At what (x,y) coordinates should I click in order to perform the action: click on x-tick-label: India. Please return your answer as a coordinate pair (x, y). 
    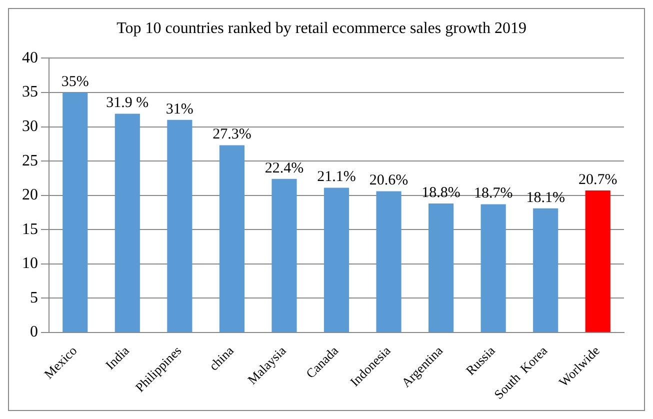
    Looking at the image, I should click on (117, 357).